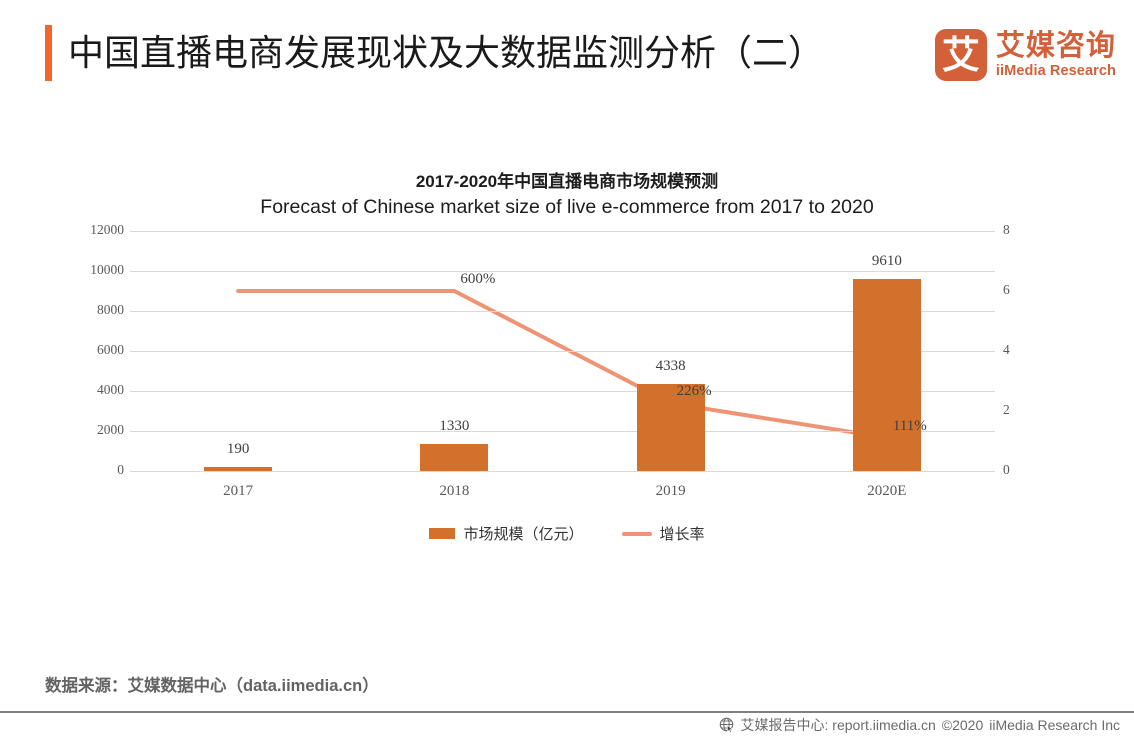  What do you see at coordinates (454, 457) in the screenshot?
I see `bar-2018` at bounding box center [454, 457].